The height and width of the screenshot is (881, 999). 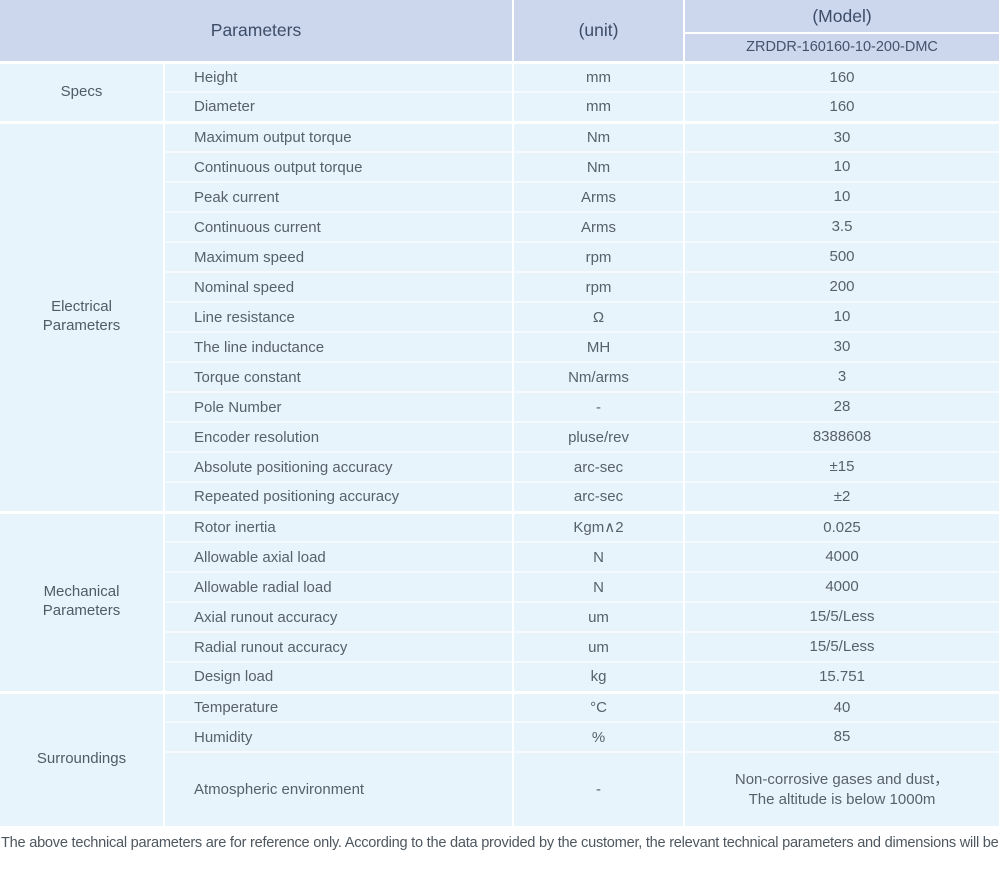 I want to click on value-cell: 85, so click(x=841, y=736).